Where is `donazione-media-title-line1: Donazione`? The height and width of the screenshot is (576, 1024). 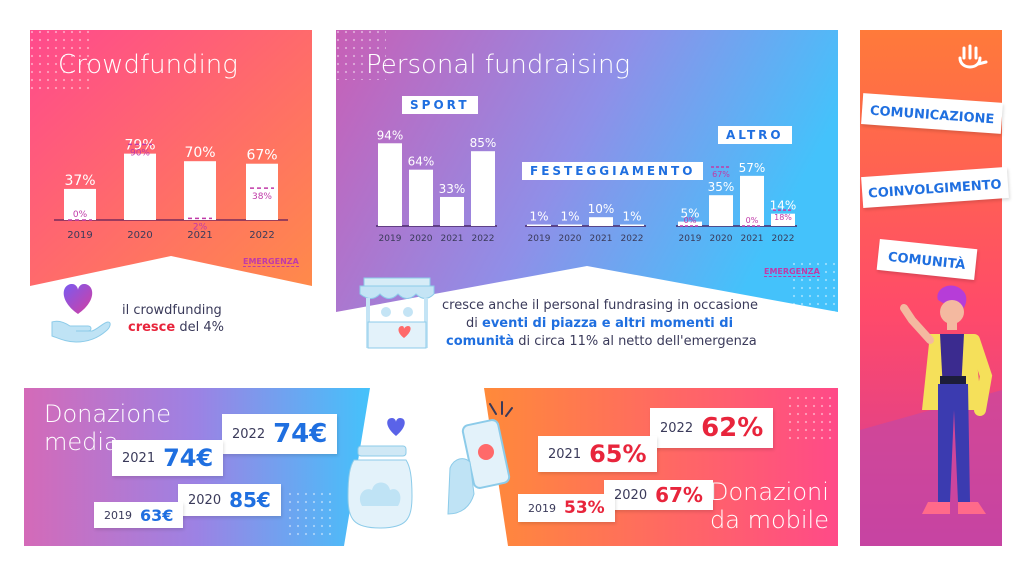
donazione-media-title-line1: Donazione is located at coordinates (108, 414).